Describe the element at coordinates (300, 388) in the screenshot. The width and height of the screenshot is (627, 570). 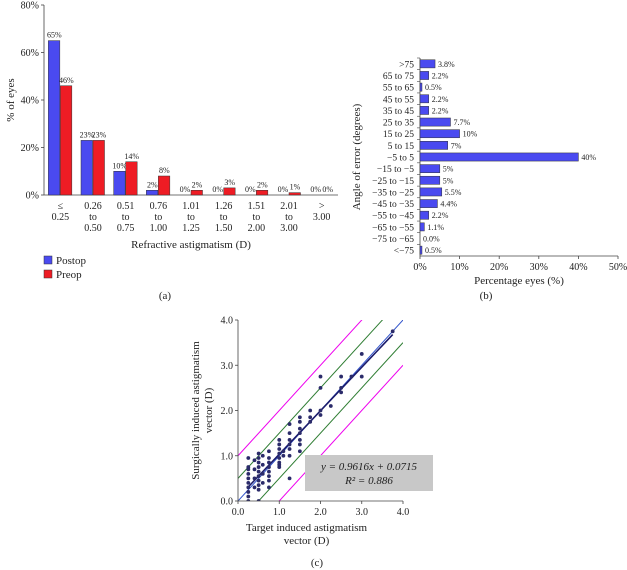
I see `c-band-line` at that location.